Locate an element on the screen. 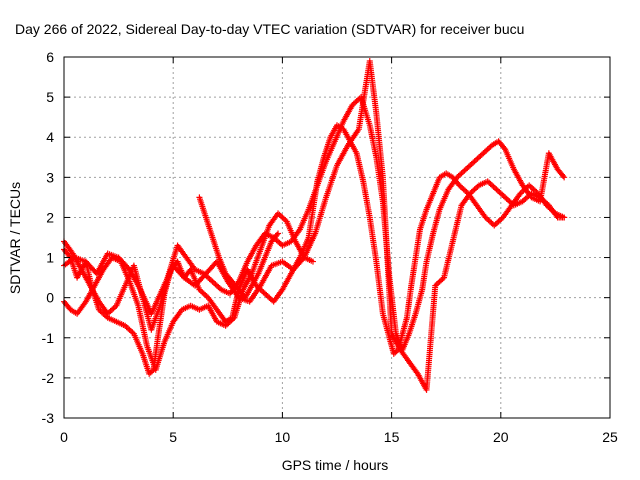  x-tick-label: 20 is located at coordinates (501, 437).